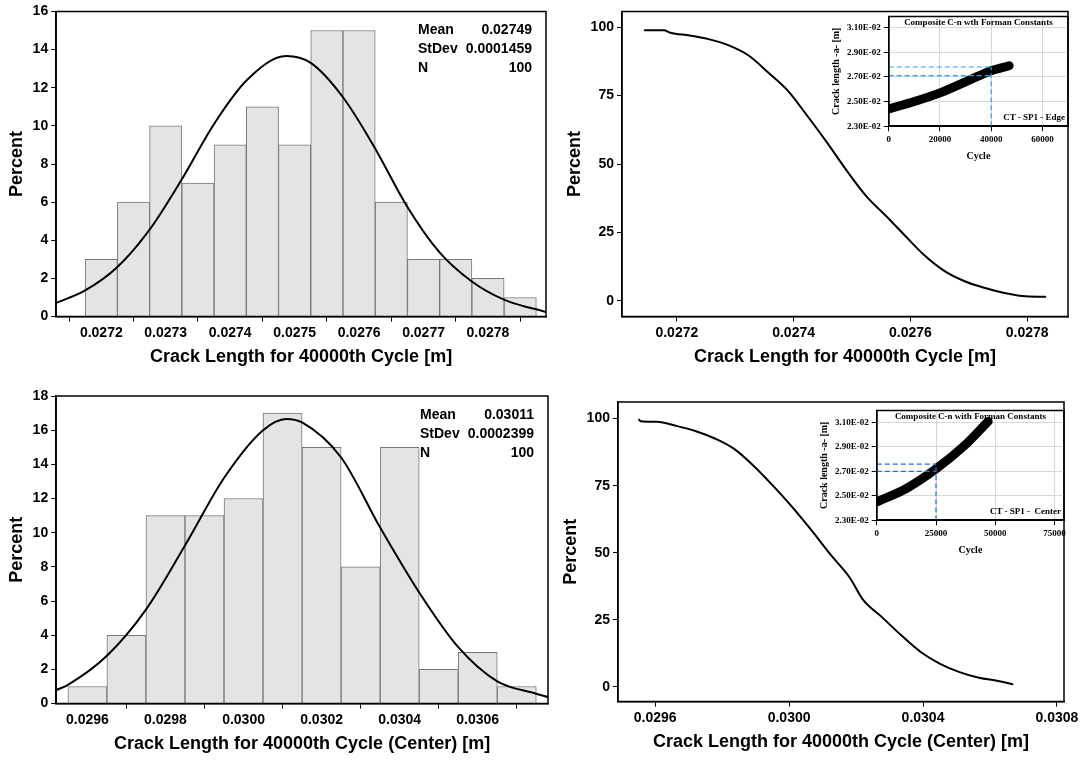  I want to click on x-tick-label: 50000, so click(996, 532).